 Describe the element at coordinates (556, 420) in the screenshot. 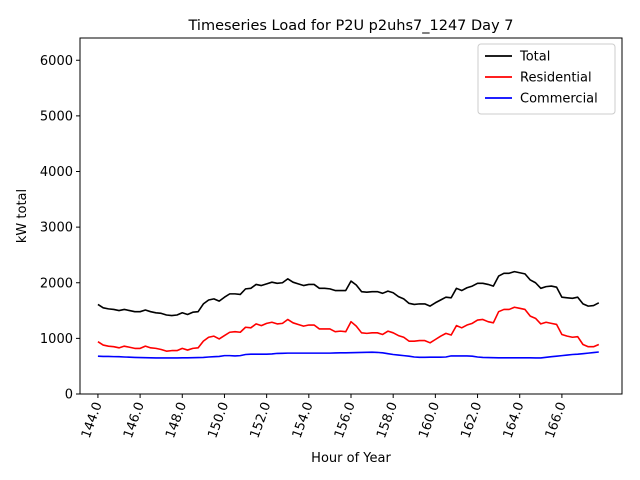

I see `x-tick-label: 166.0` at that location.